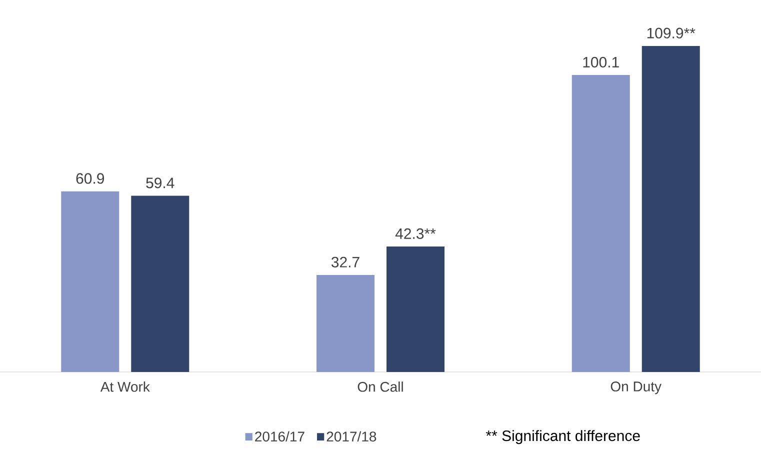  I want to click on data-label: 60.9, so click(90, 178).